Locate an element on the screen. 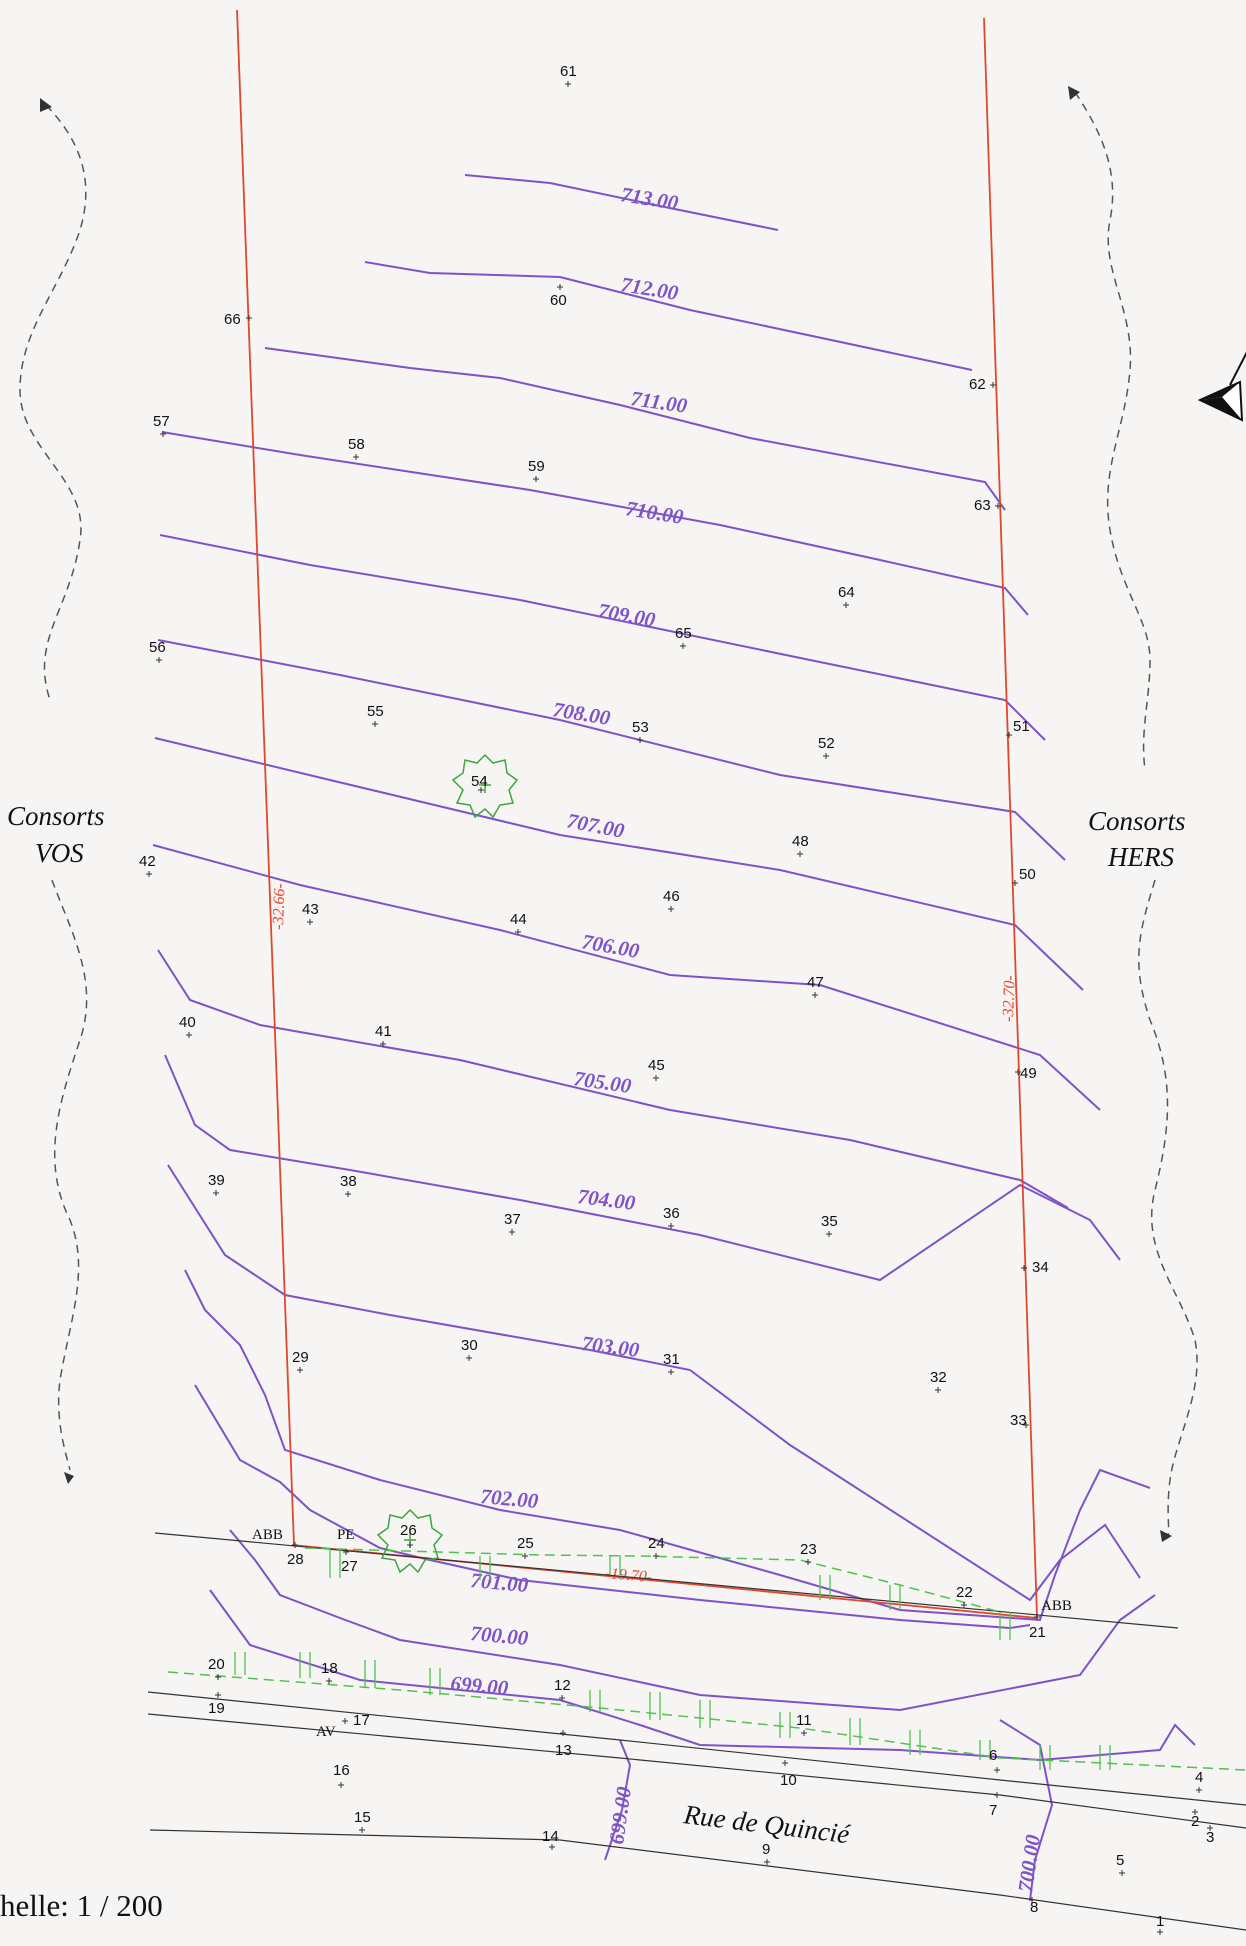  survey-point-23: 23 is located at coordinates (808, 1553).